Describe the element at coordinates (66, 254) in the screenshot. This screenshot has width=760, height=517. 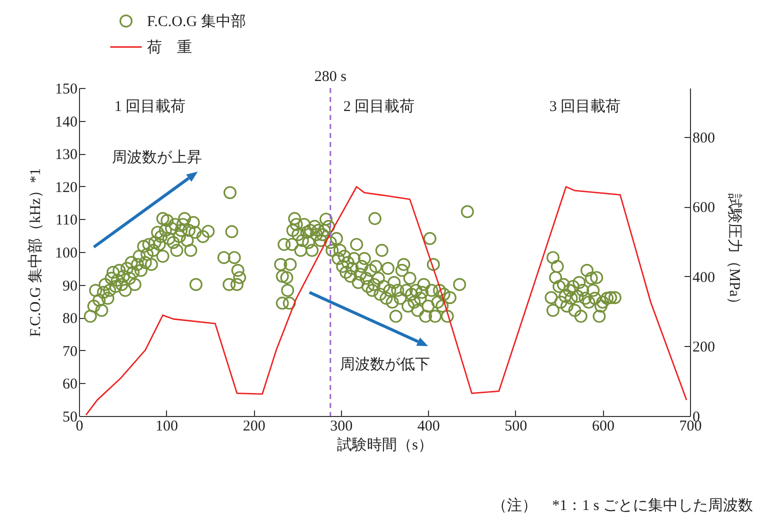
I see `y-tick-label: 100` at that location.